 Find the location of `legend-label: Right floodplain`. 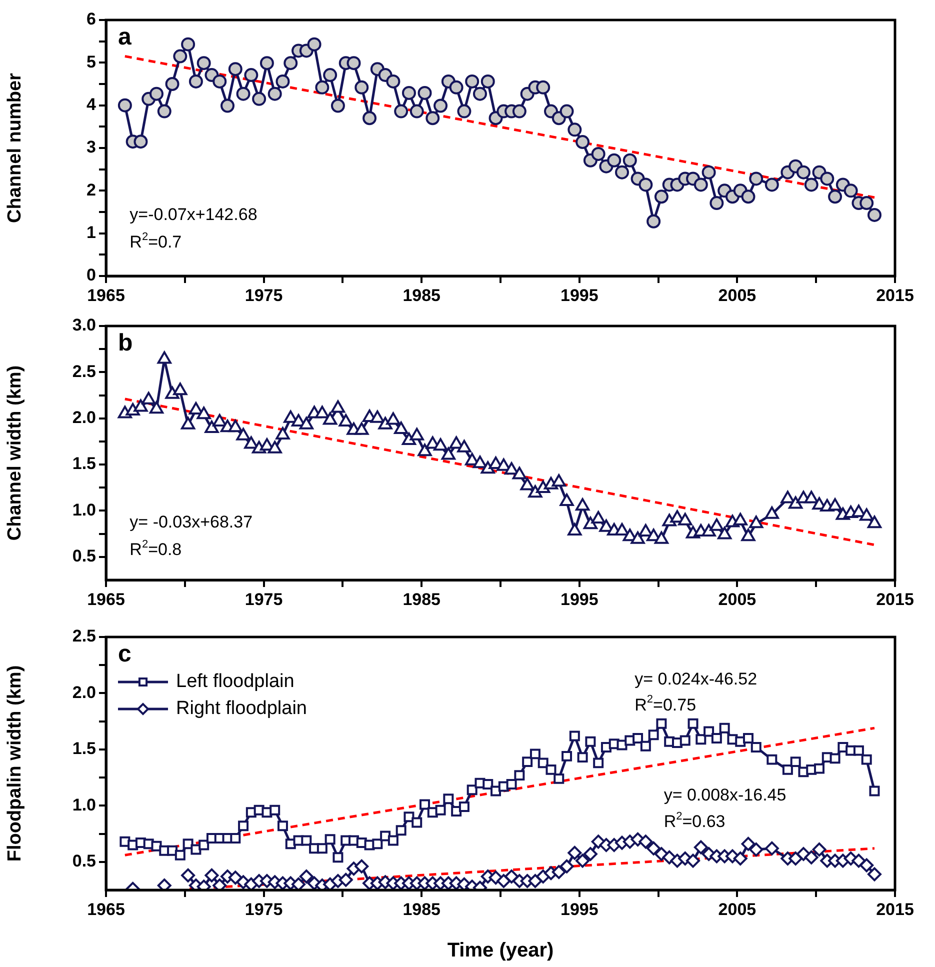

legend-label: Right floodplain is located at coordinates (241, 709).